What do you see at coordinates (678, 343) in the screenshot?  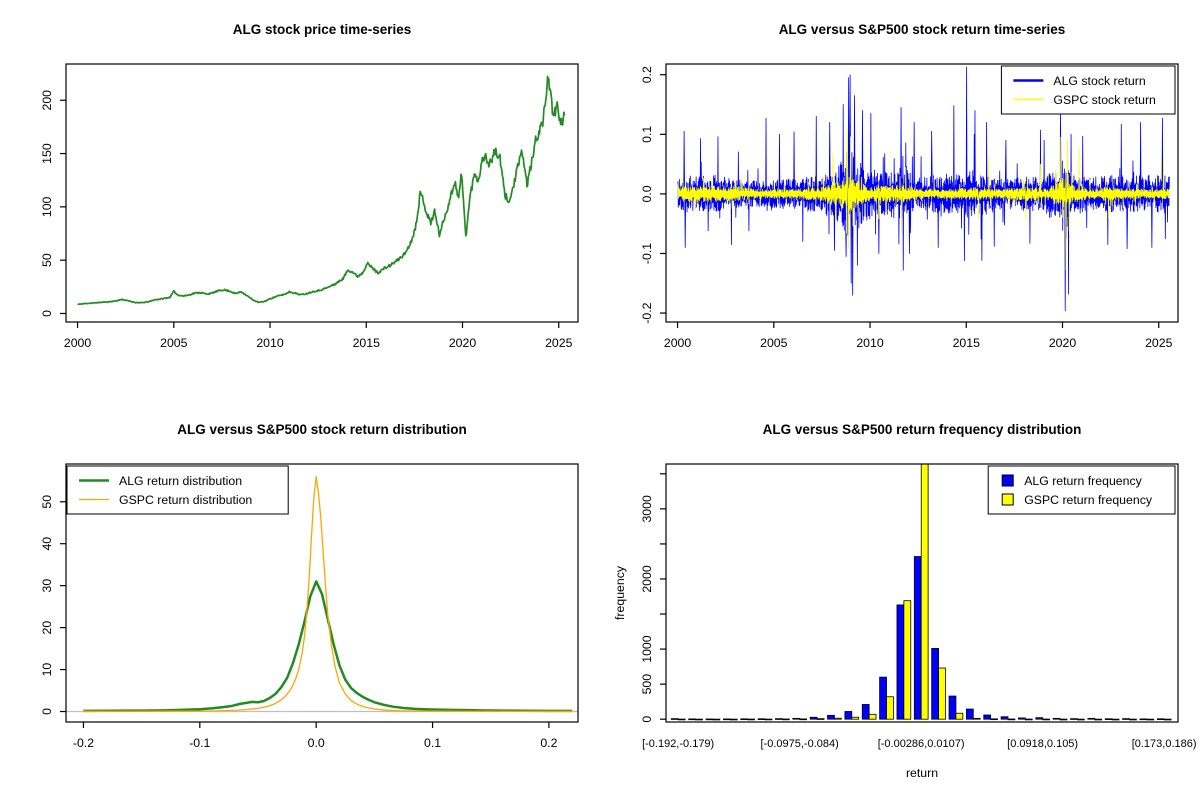 I see `x-tick-label: 2000` at bounding box center [678, 343].